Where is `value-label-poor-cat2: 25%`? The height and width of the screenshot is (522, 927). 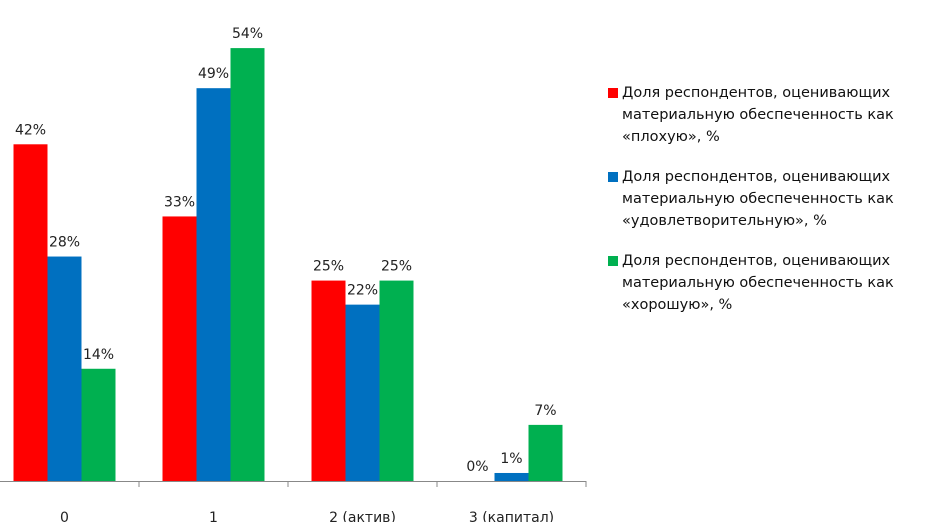 value-label-poor-cat2: 25% is located at coordinates (328, 267).